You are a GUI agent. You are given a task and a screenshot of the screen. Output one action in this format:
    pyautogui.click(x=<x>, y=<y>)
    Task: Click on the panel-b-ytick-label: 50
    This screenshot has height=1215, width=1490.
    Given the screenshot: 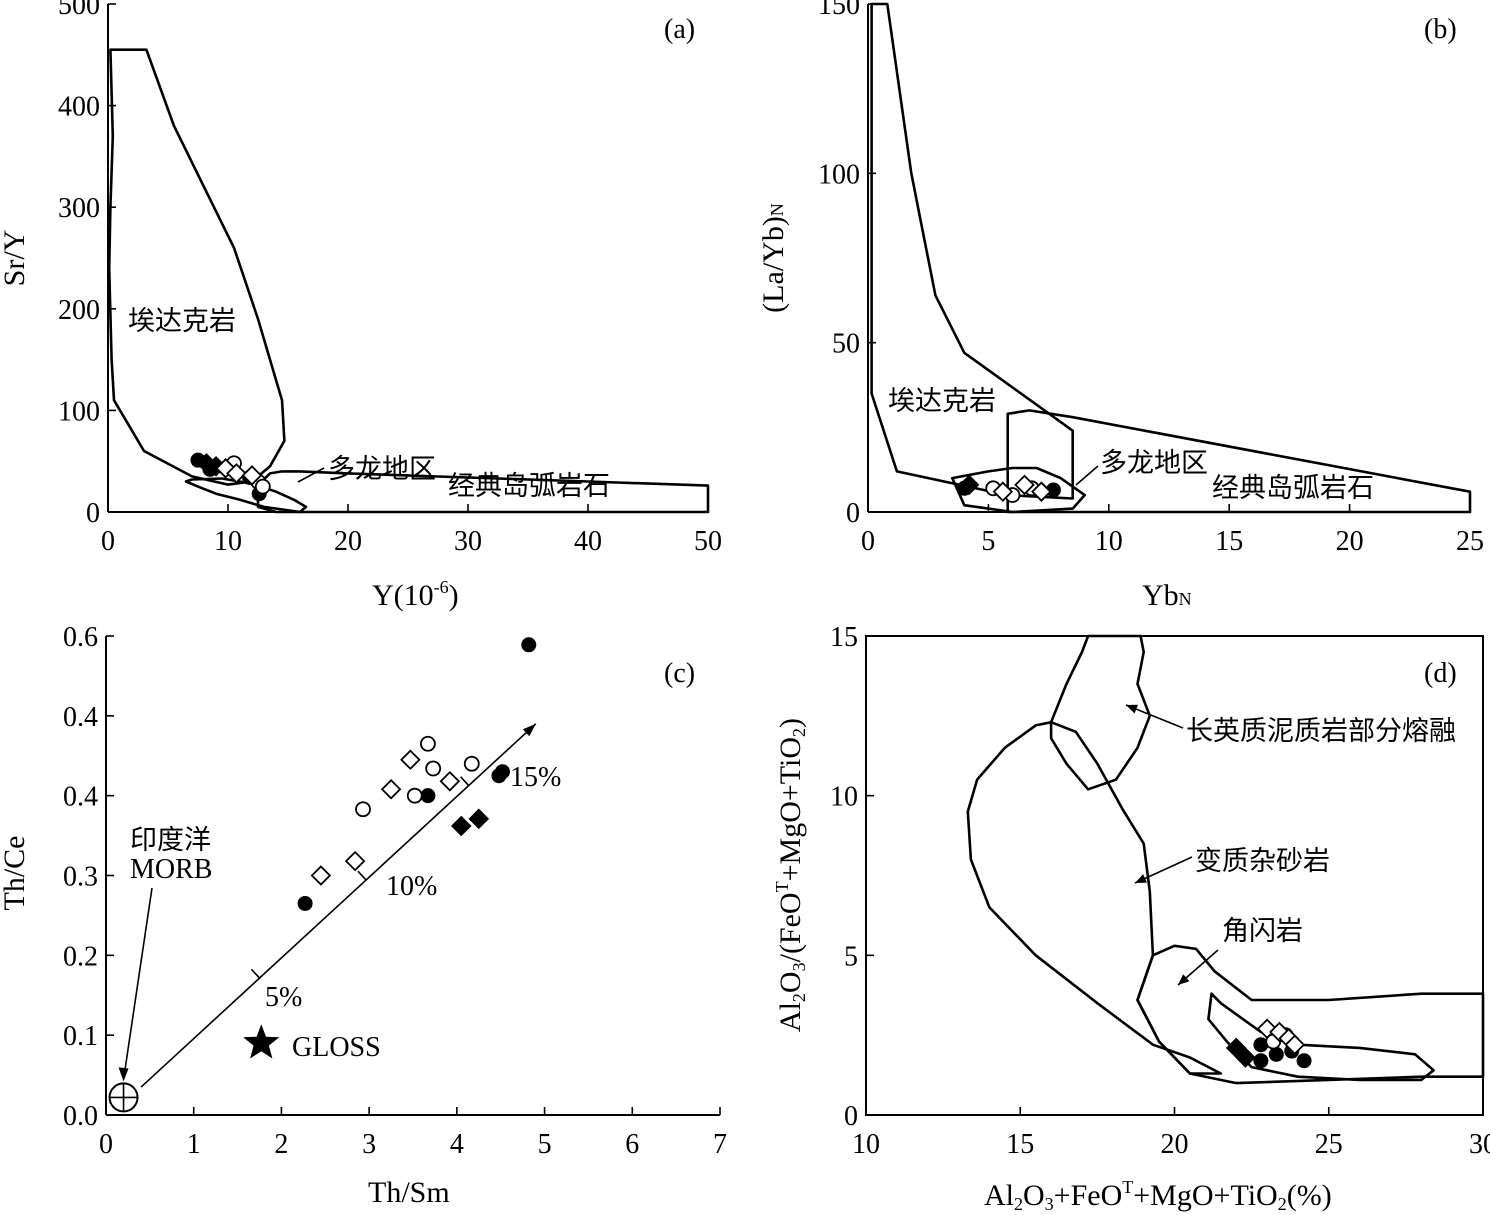 What is the action you would take?
    pyautogui.click(x=846, y=344)
    